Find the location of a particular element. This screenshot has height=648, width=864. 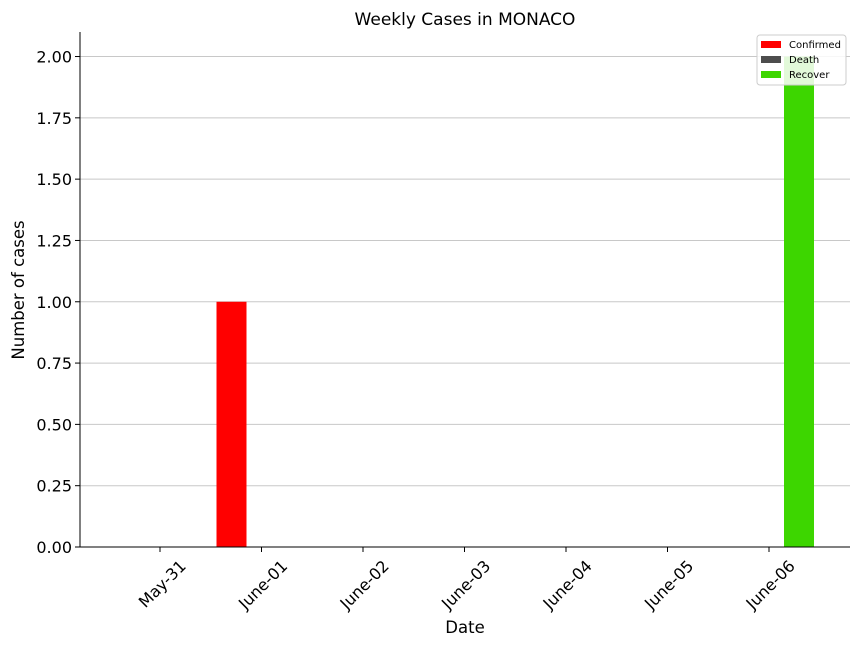

legend: Confirmed Death Recover is located at coordinates (801, 60).